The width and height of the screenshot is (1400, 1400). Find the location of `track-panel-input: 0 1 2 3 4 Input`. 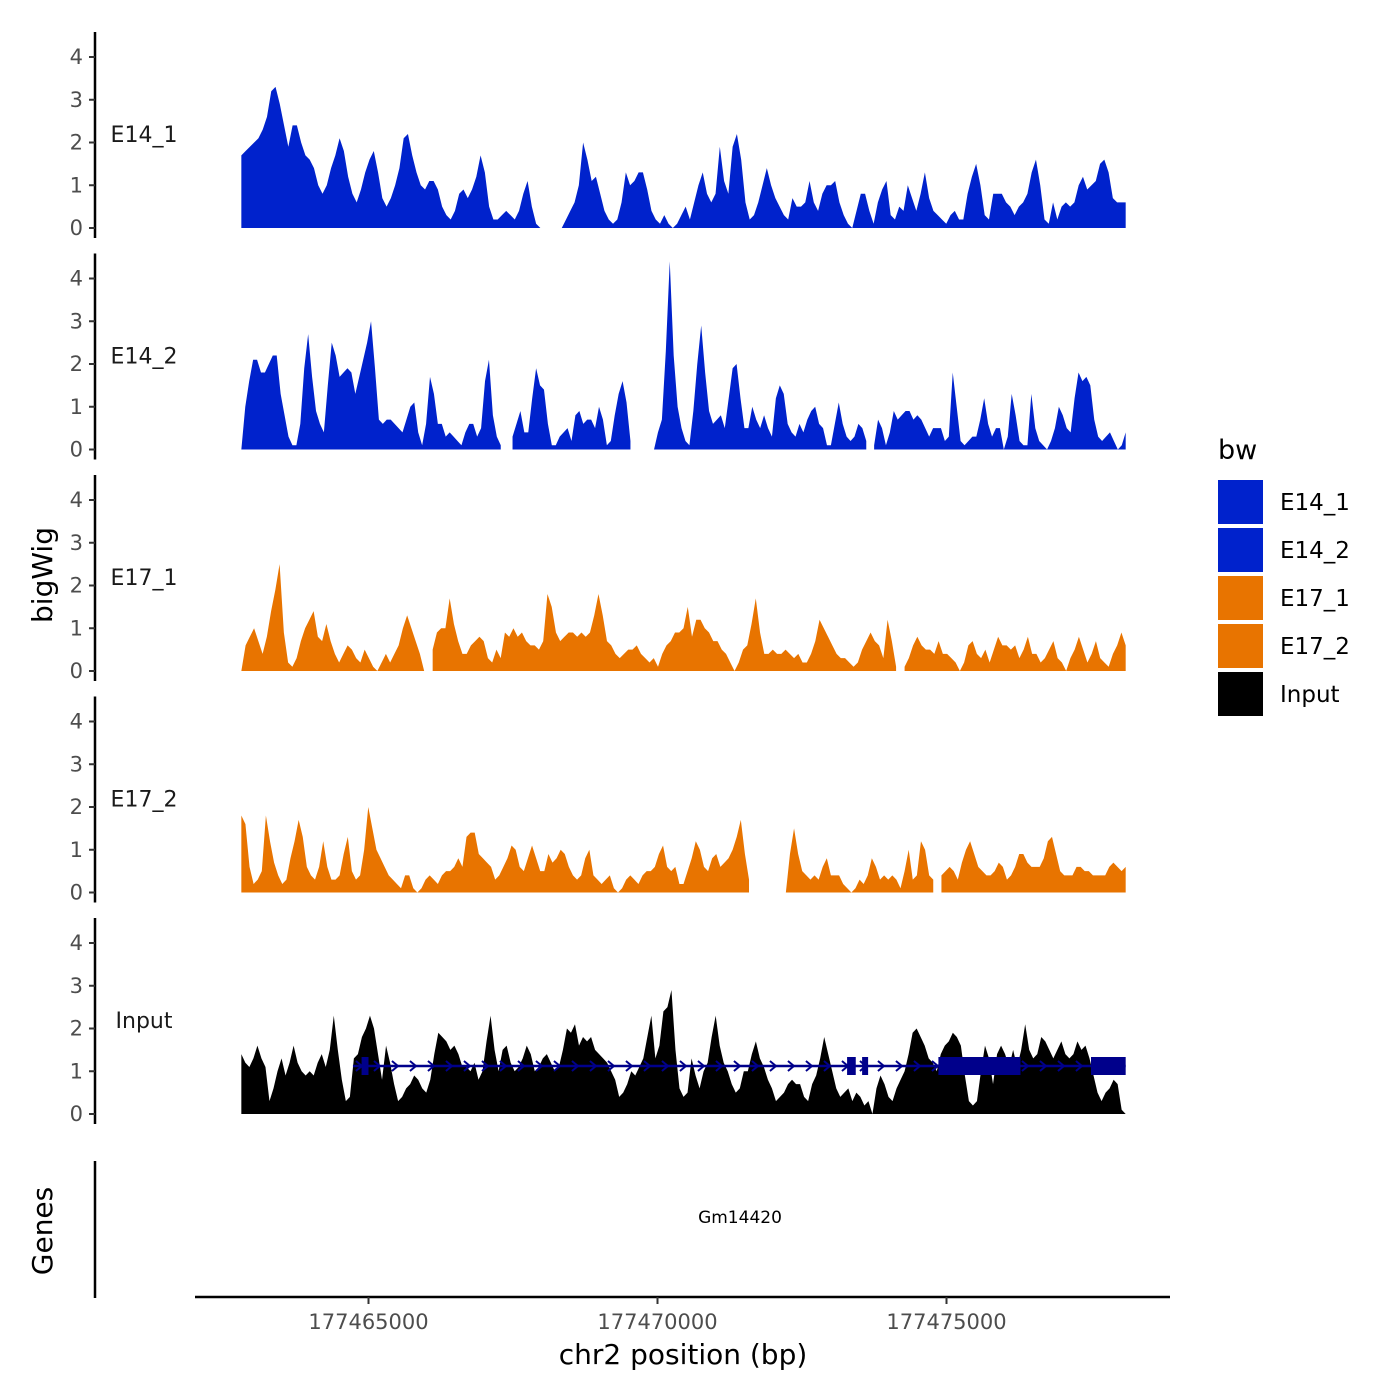

track-panel-input: 0 1 2 3 4 Input is located at coordinates (598, 1022).